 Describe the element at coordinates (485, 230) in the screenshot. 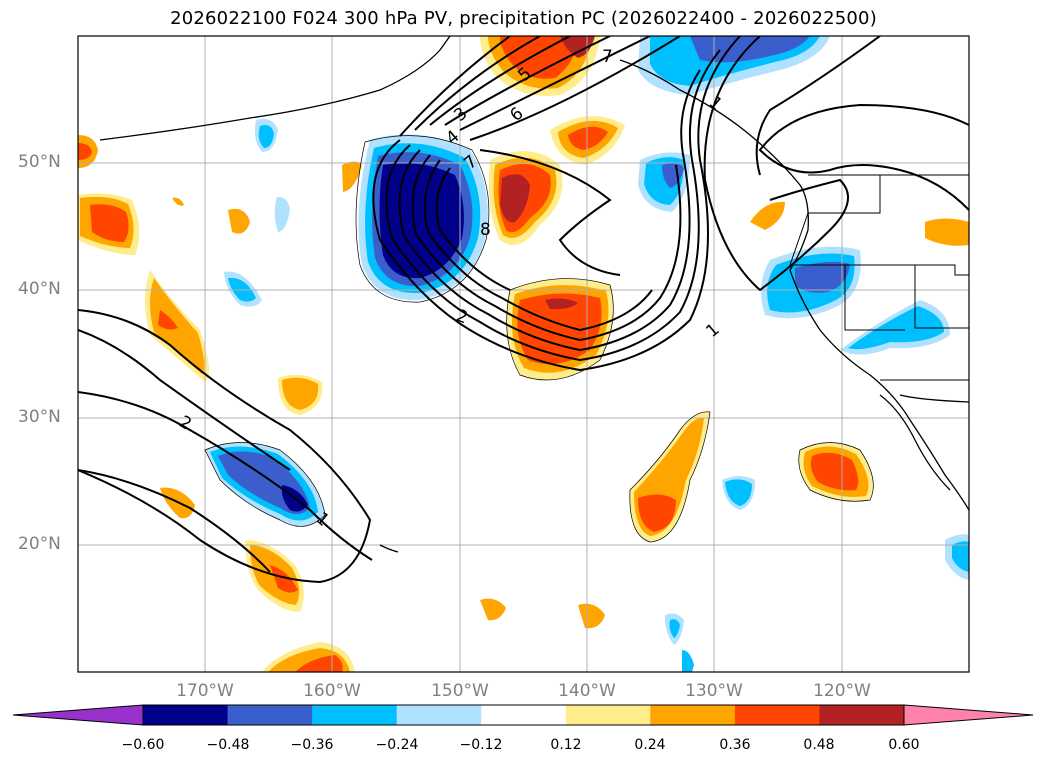

I see `contour-label: 8` at that location.